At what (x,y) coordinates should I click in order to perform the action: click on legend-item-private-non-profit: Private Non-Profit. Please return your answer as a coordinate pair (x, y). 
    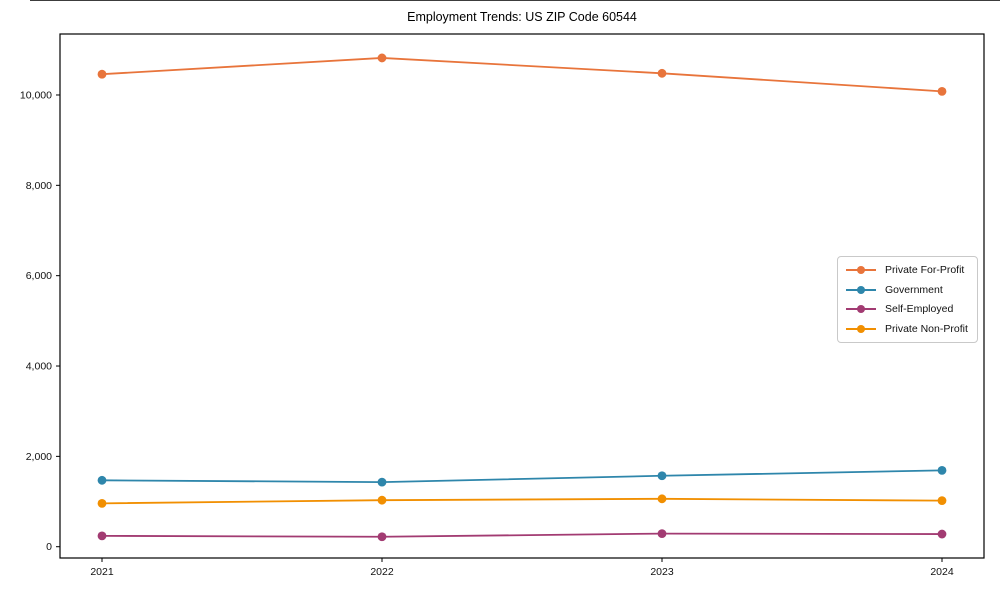
    Looking at the image, I should click on (907, 328).